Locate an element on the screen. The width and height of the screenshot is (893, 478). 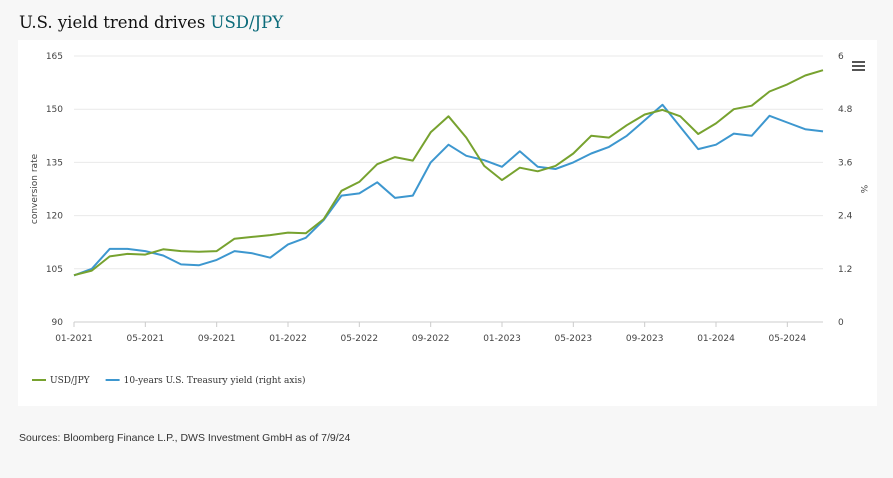
right-tick-label: 3.6 is located at coordinates (845, 163).